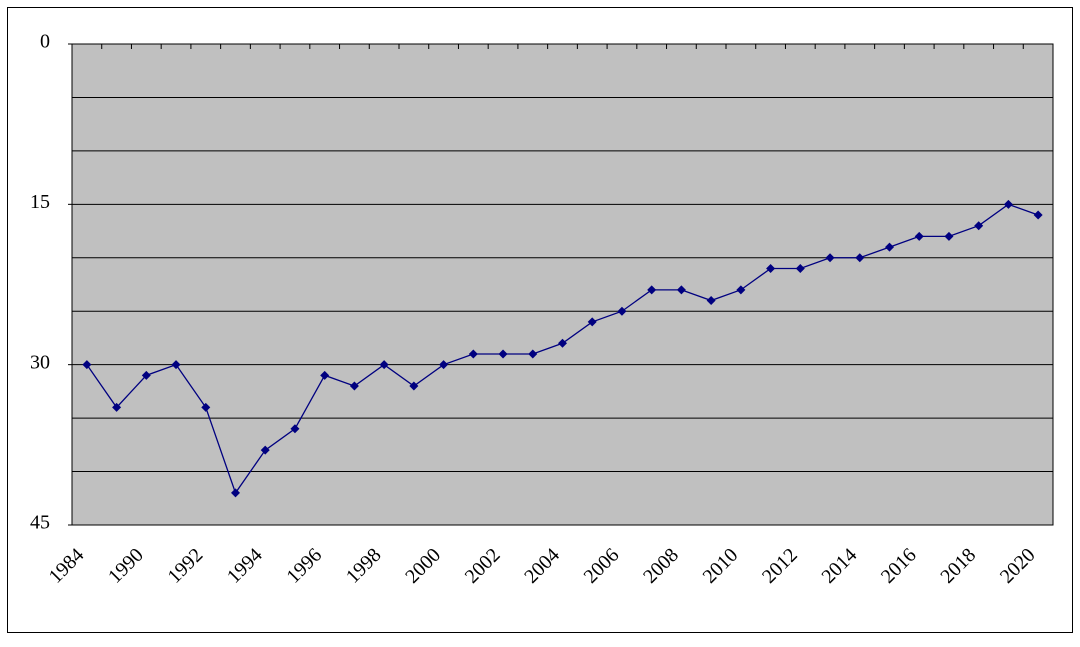 The image size is (1080, 647). Describe the element at coordinates (45, 42) in the screenshot. I see `y-tick-label: 0` at that location.